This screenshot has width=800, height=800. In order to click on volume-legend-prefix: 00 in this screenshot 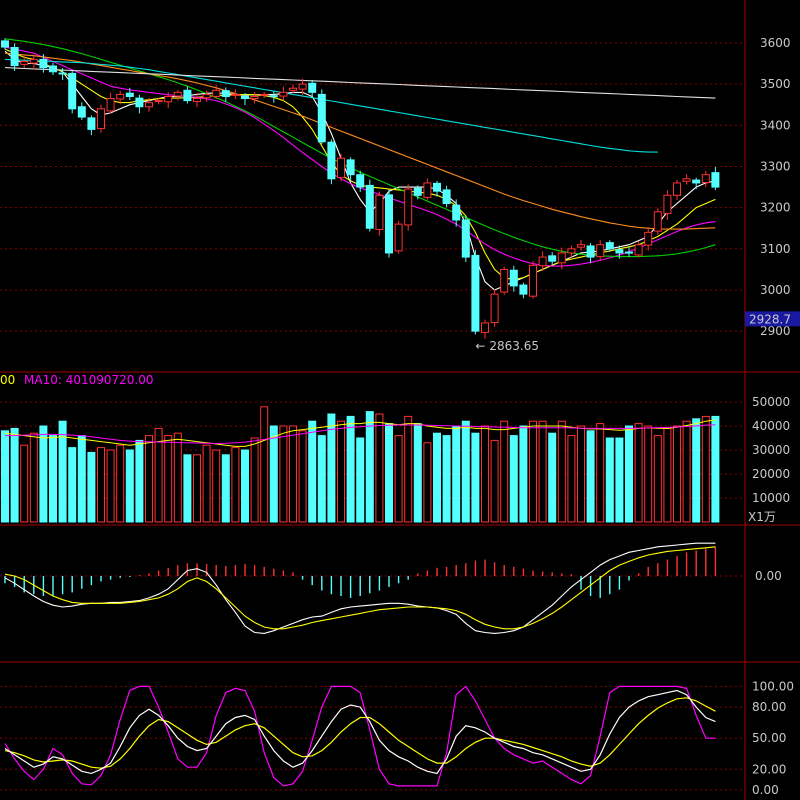, I will do `click(7, 380)`.